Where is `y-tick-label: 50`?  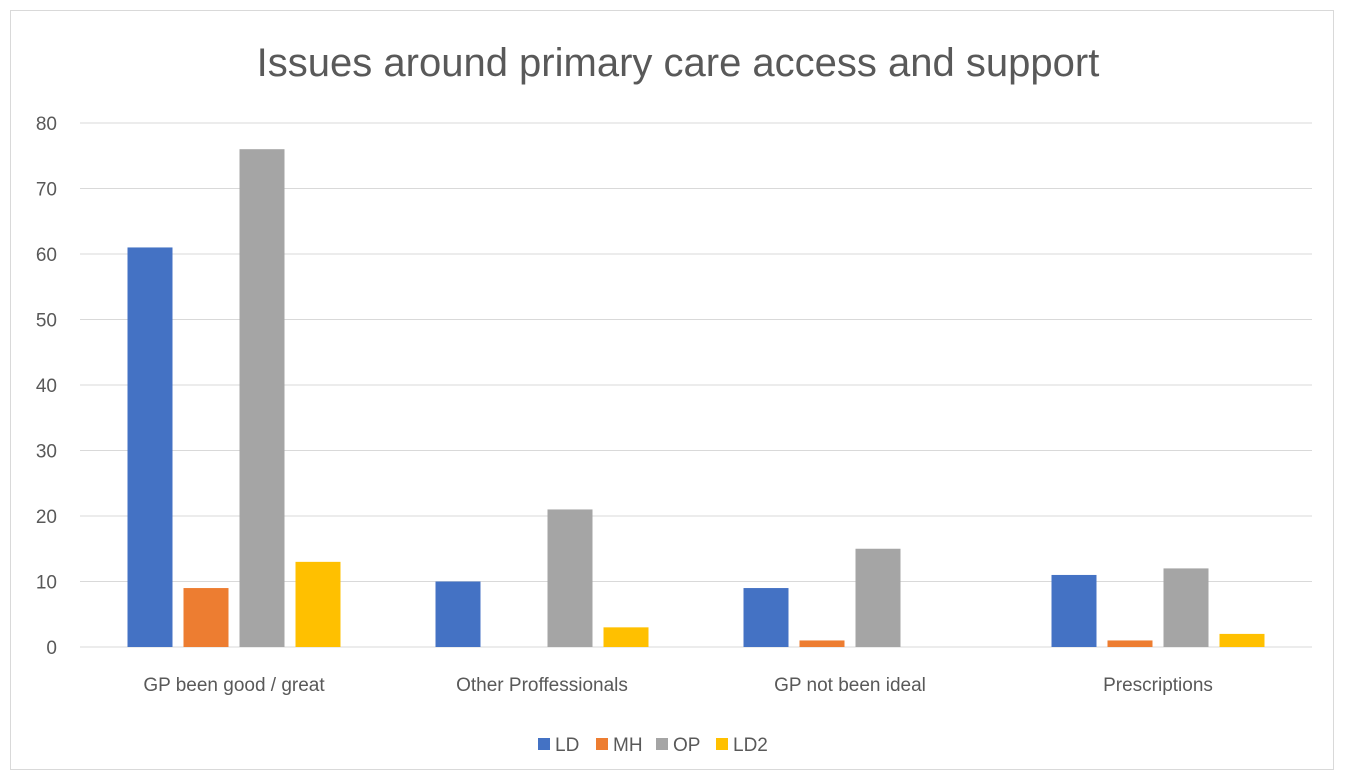
y-tick-label: 50 is located at coordinates (46, 321).